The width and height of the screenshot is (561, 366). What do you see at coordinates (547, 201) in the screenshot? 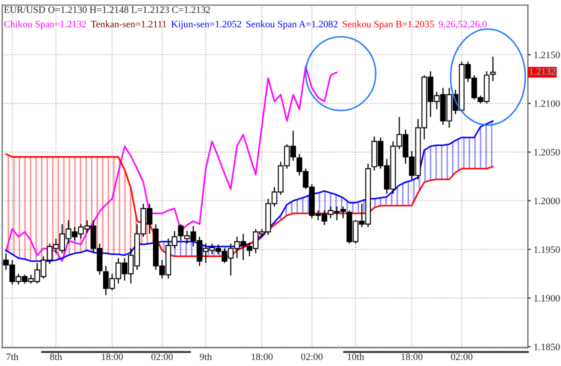
I see `y-tick-label: 1.2000` at bounding box center [547, 201].